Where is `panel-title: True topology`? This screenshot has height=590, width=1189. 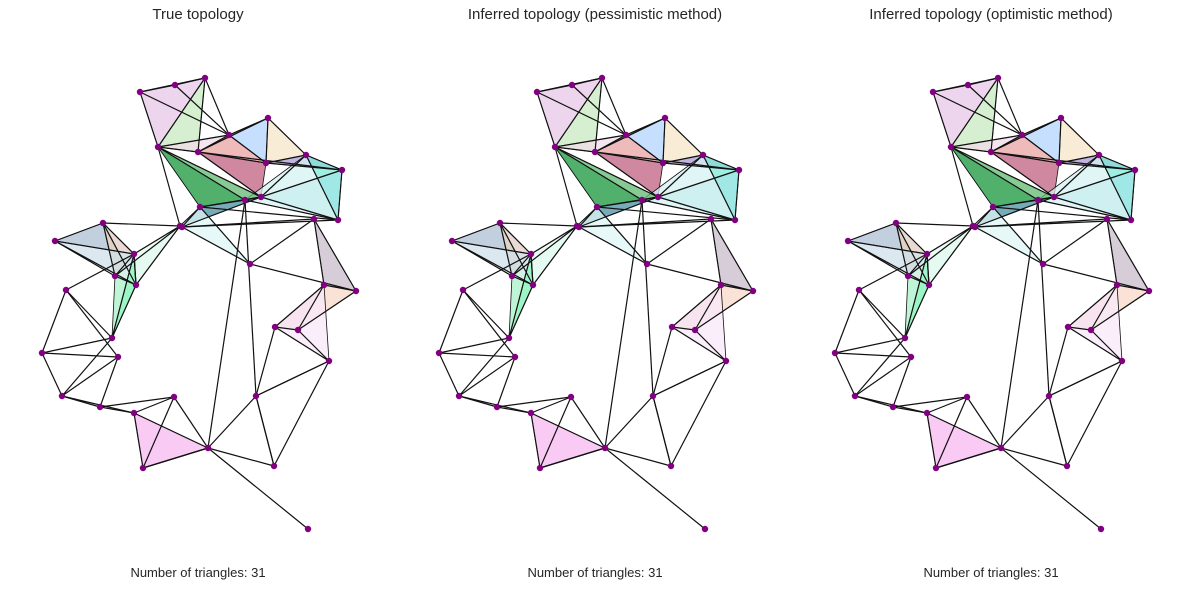 panel-title: True topology is located at coordinates (198, 14).